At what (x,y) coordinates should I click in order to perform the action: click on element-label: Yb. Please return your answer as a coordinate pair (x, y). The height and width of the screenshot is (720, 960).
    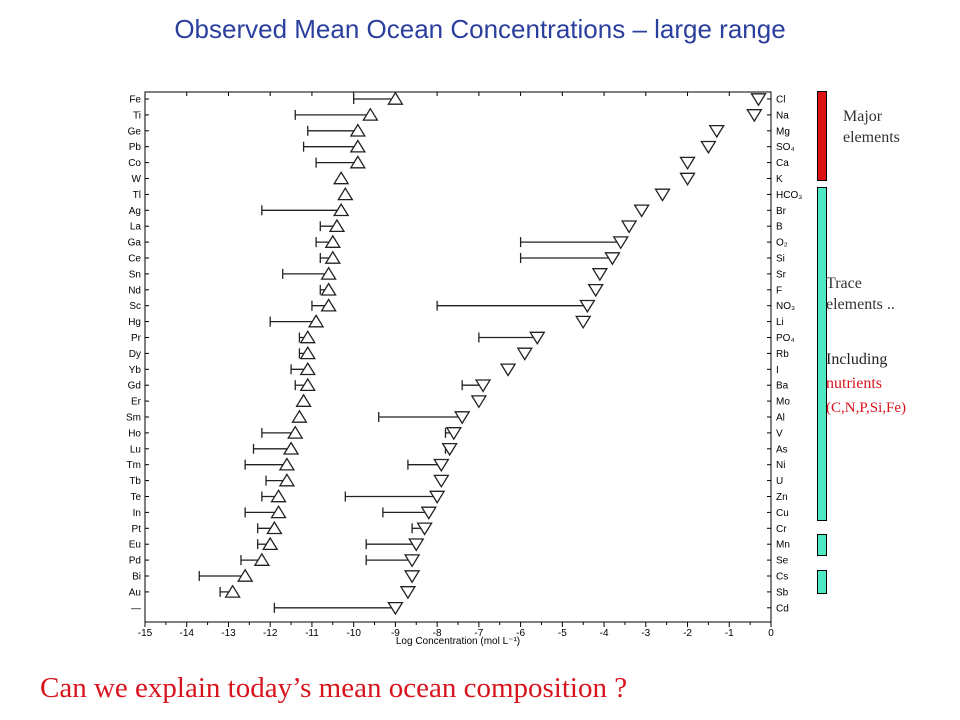
    Looking at the image, I should click on (135, 370).